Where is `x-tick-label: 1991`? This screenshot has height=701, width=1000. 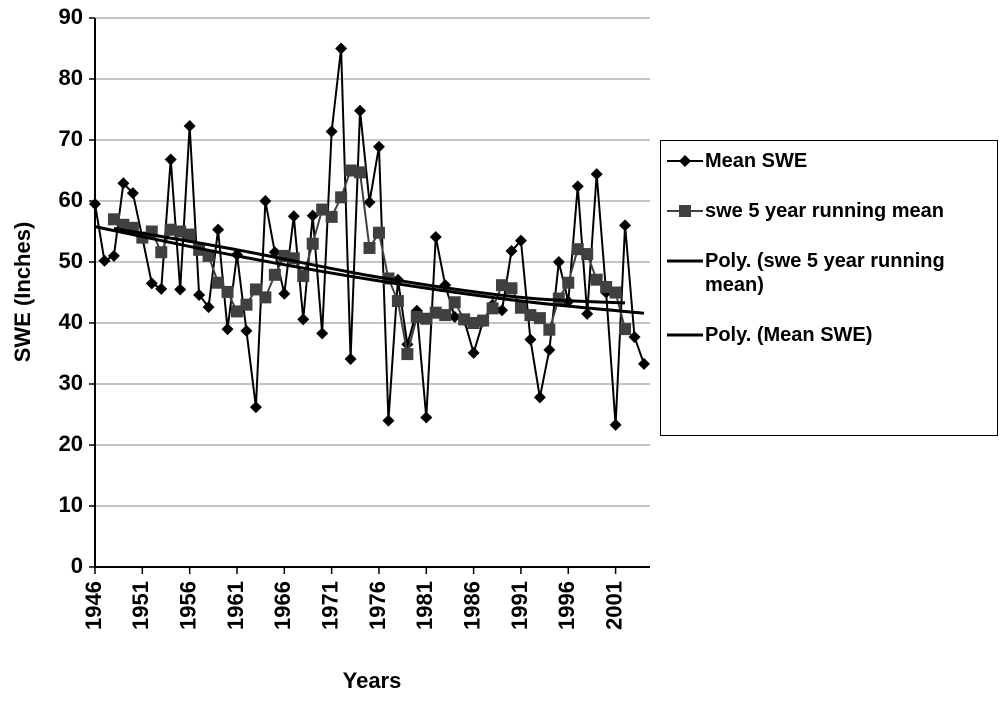 x-tick-label: 1991 is located at coordinates (519, 605).